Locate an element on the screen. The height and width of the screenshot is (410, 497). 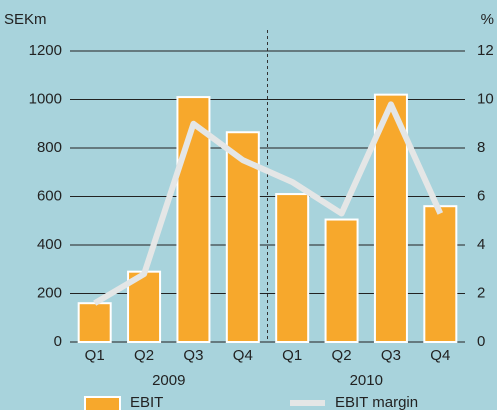
legend-label: EBIT is located at coordinates (146, 402).